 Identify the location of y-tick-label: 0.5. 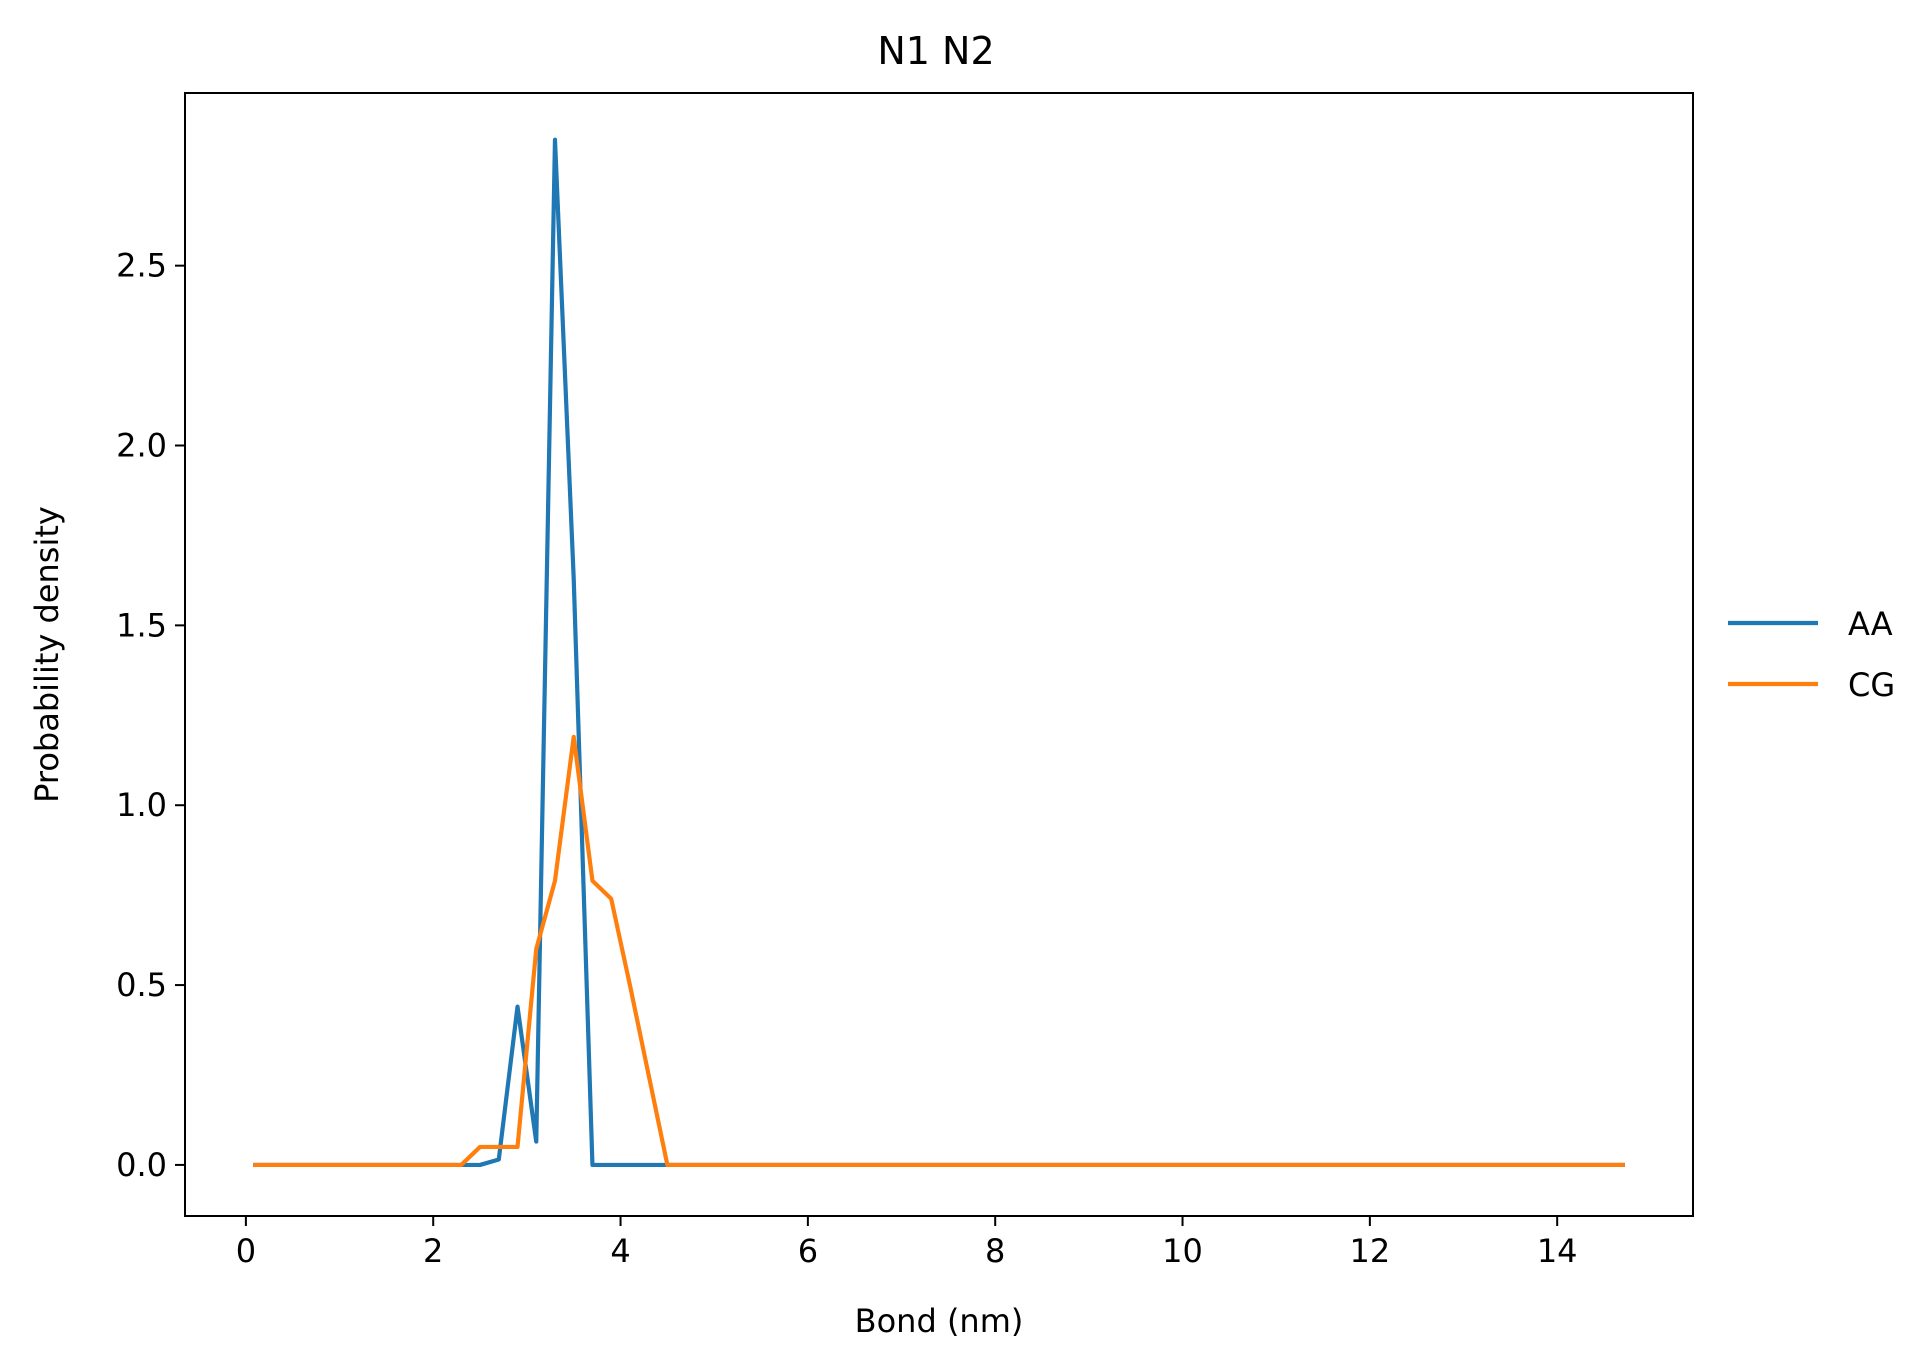
(141, 985).